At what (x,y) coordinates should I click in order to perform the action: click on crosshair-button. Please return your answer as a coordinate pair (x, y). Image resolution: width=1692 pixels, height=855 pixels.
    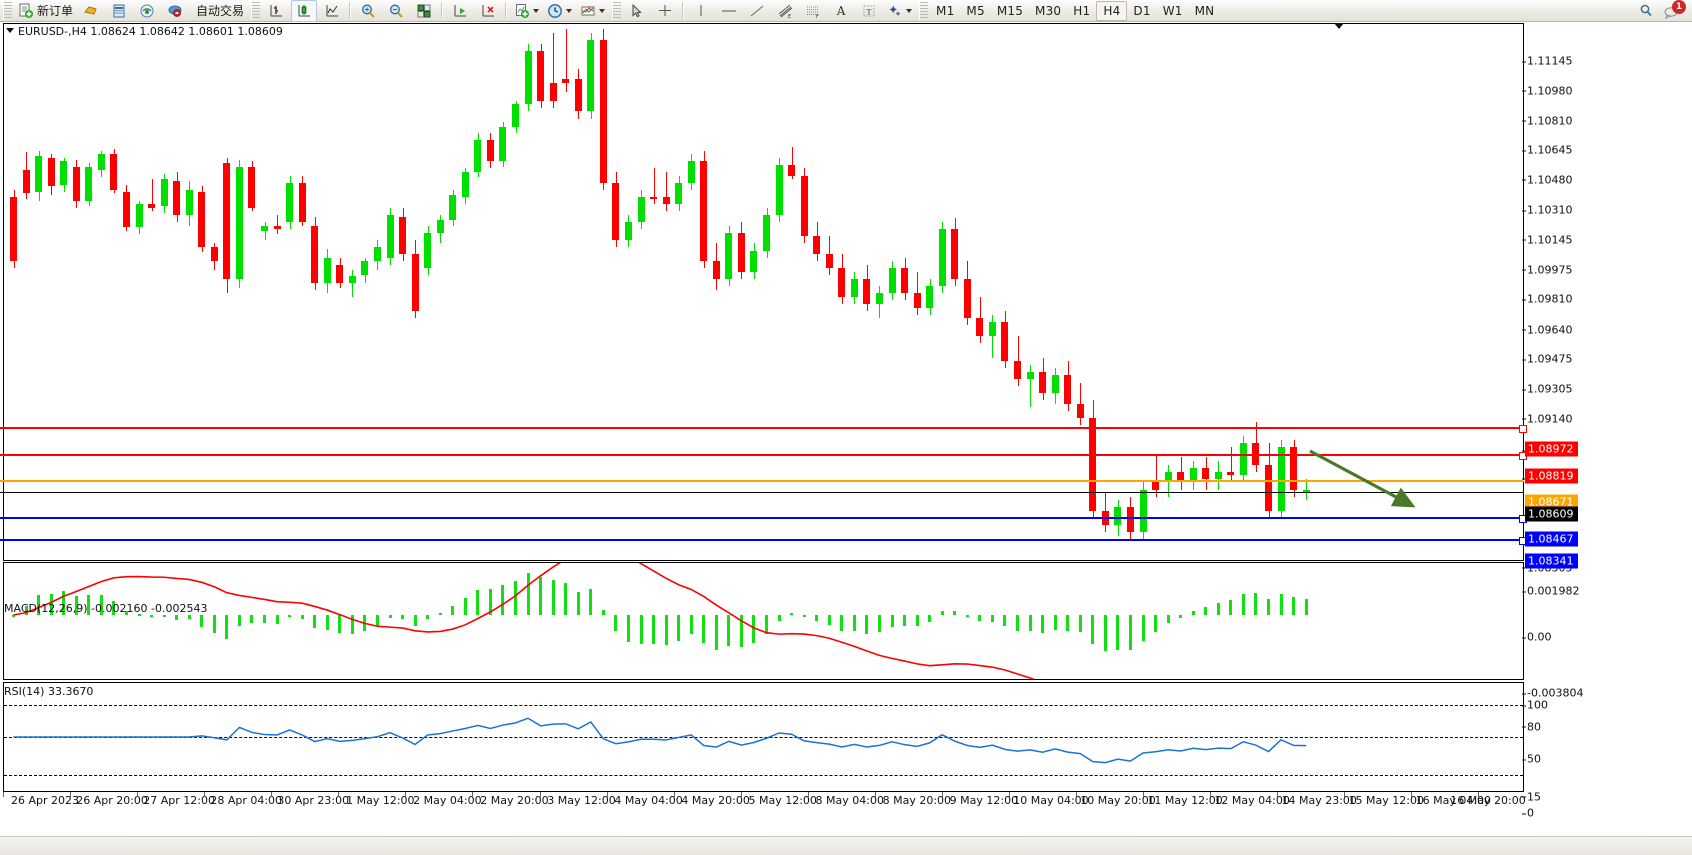
    Looking at the image, I should click on (665, 11).